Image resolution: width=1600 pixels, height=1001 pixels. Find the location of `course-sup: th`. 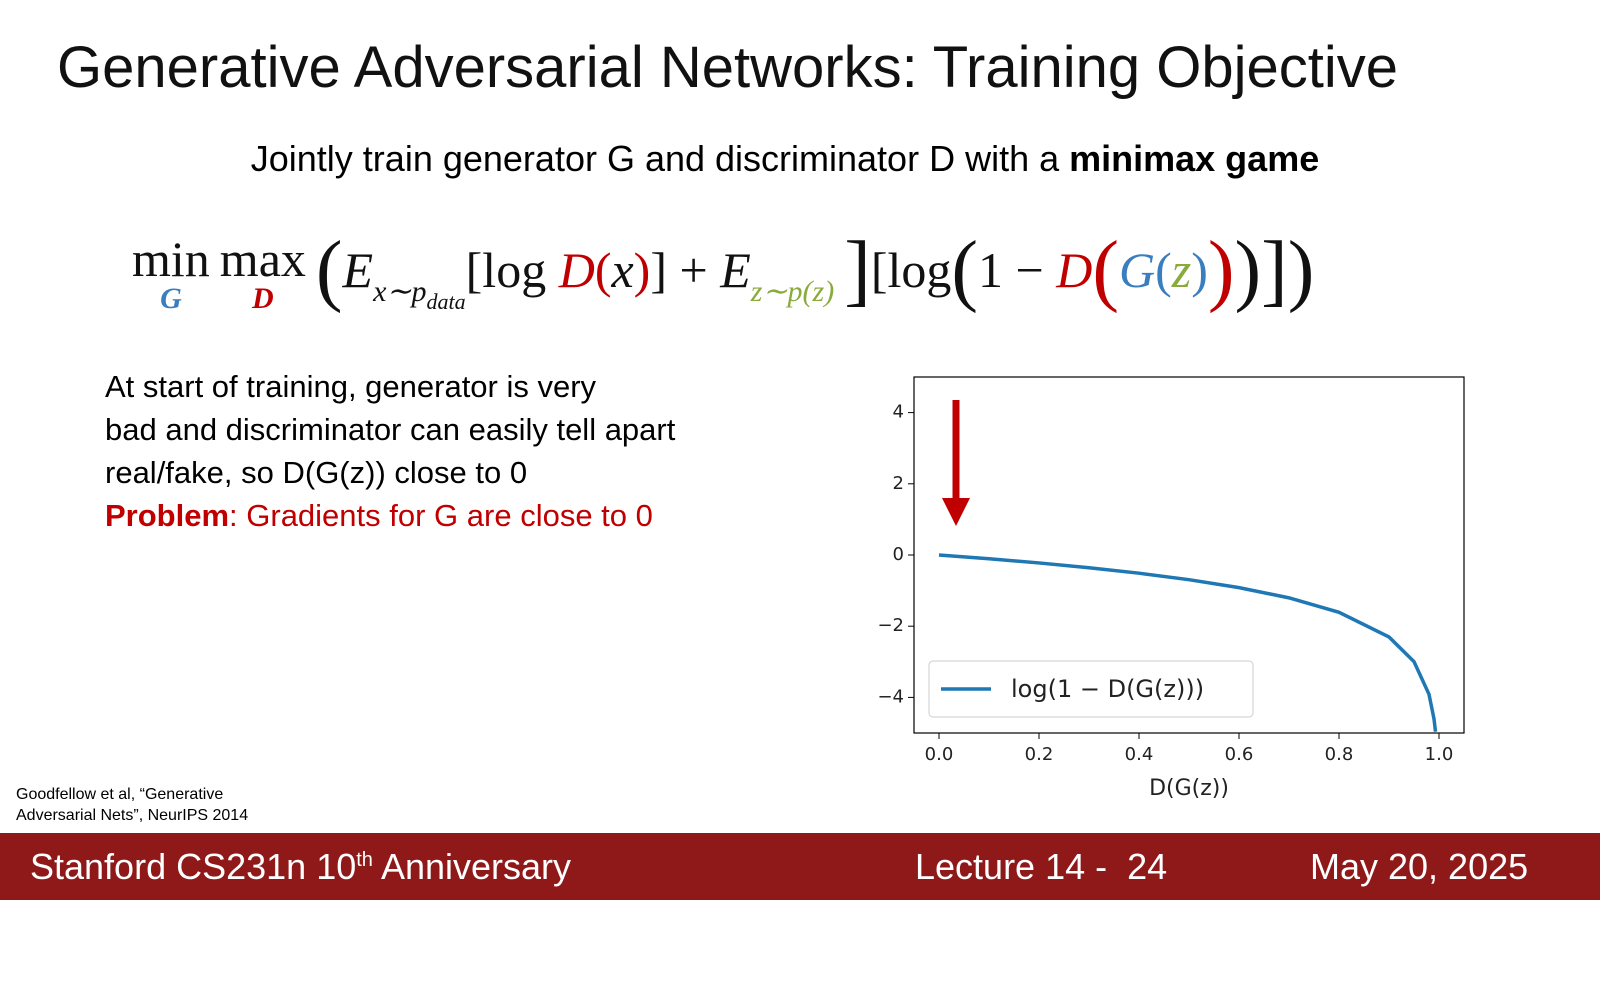

course-sup: th is located at coordinates (364, 860).